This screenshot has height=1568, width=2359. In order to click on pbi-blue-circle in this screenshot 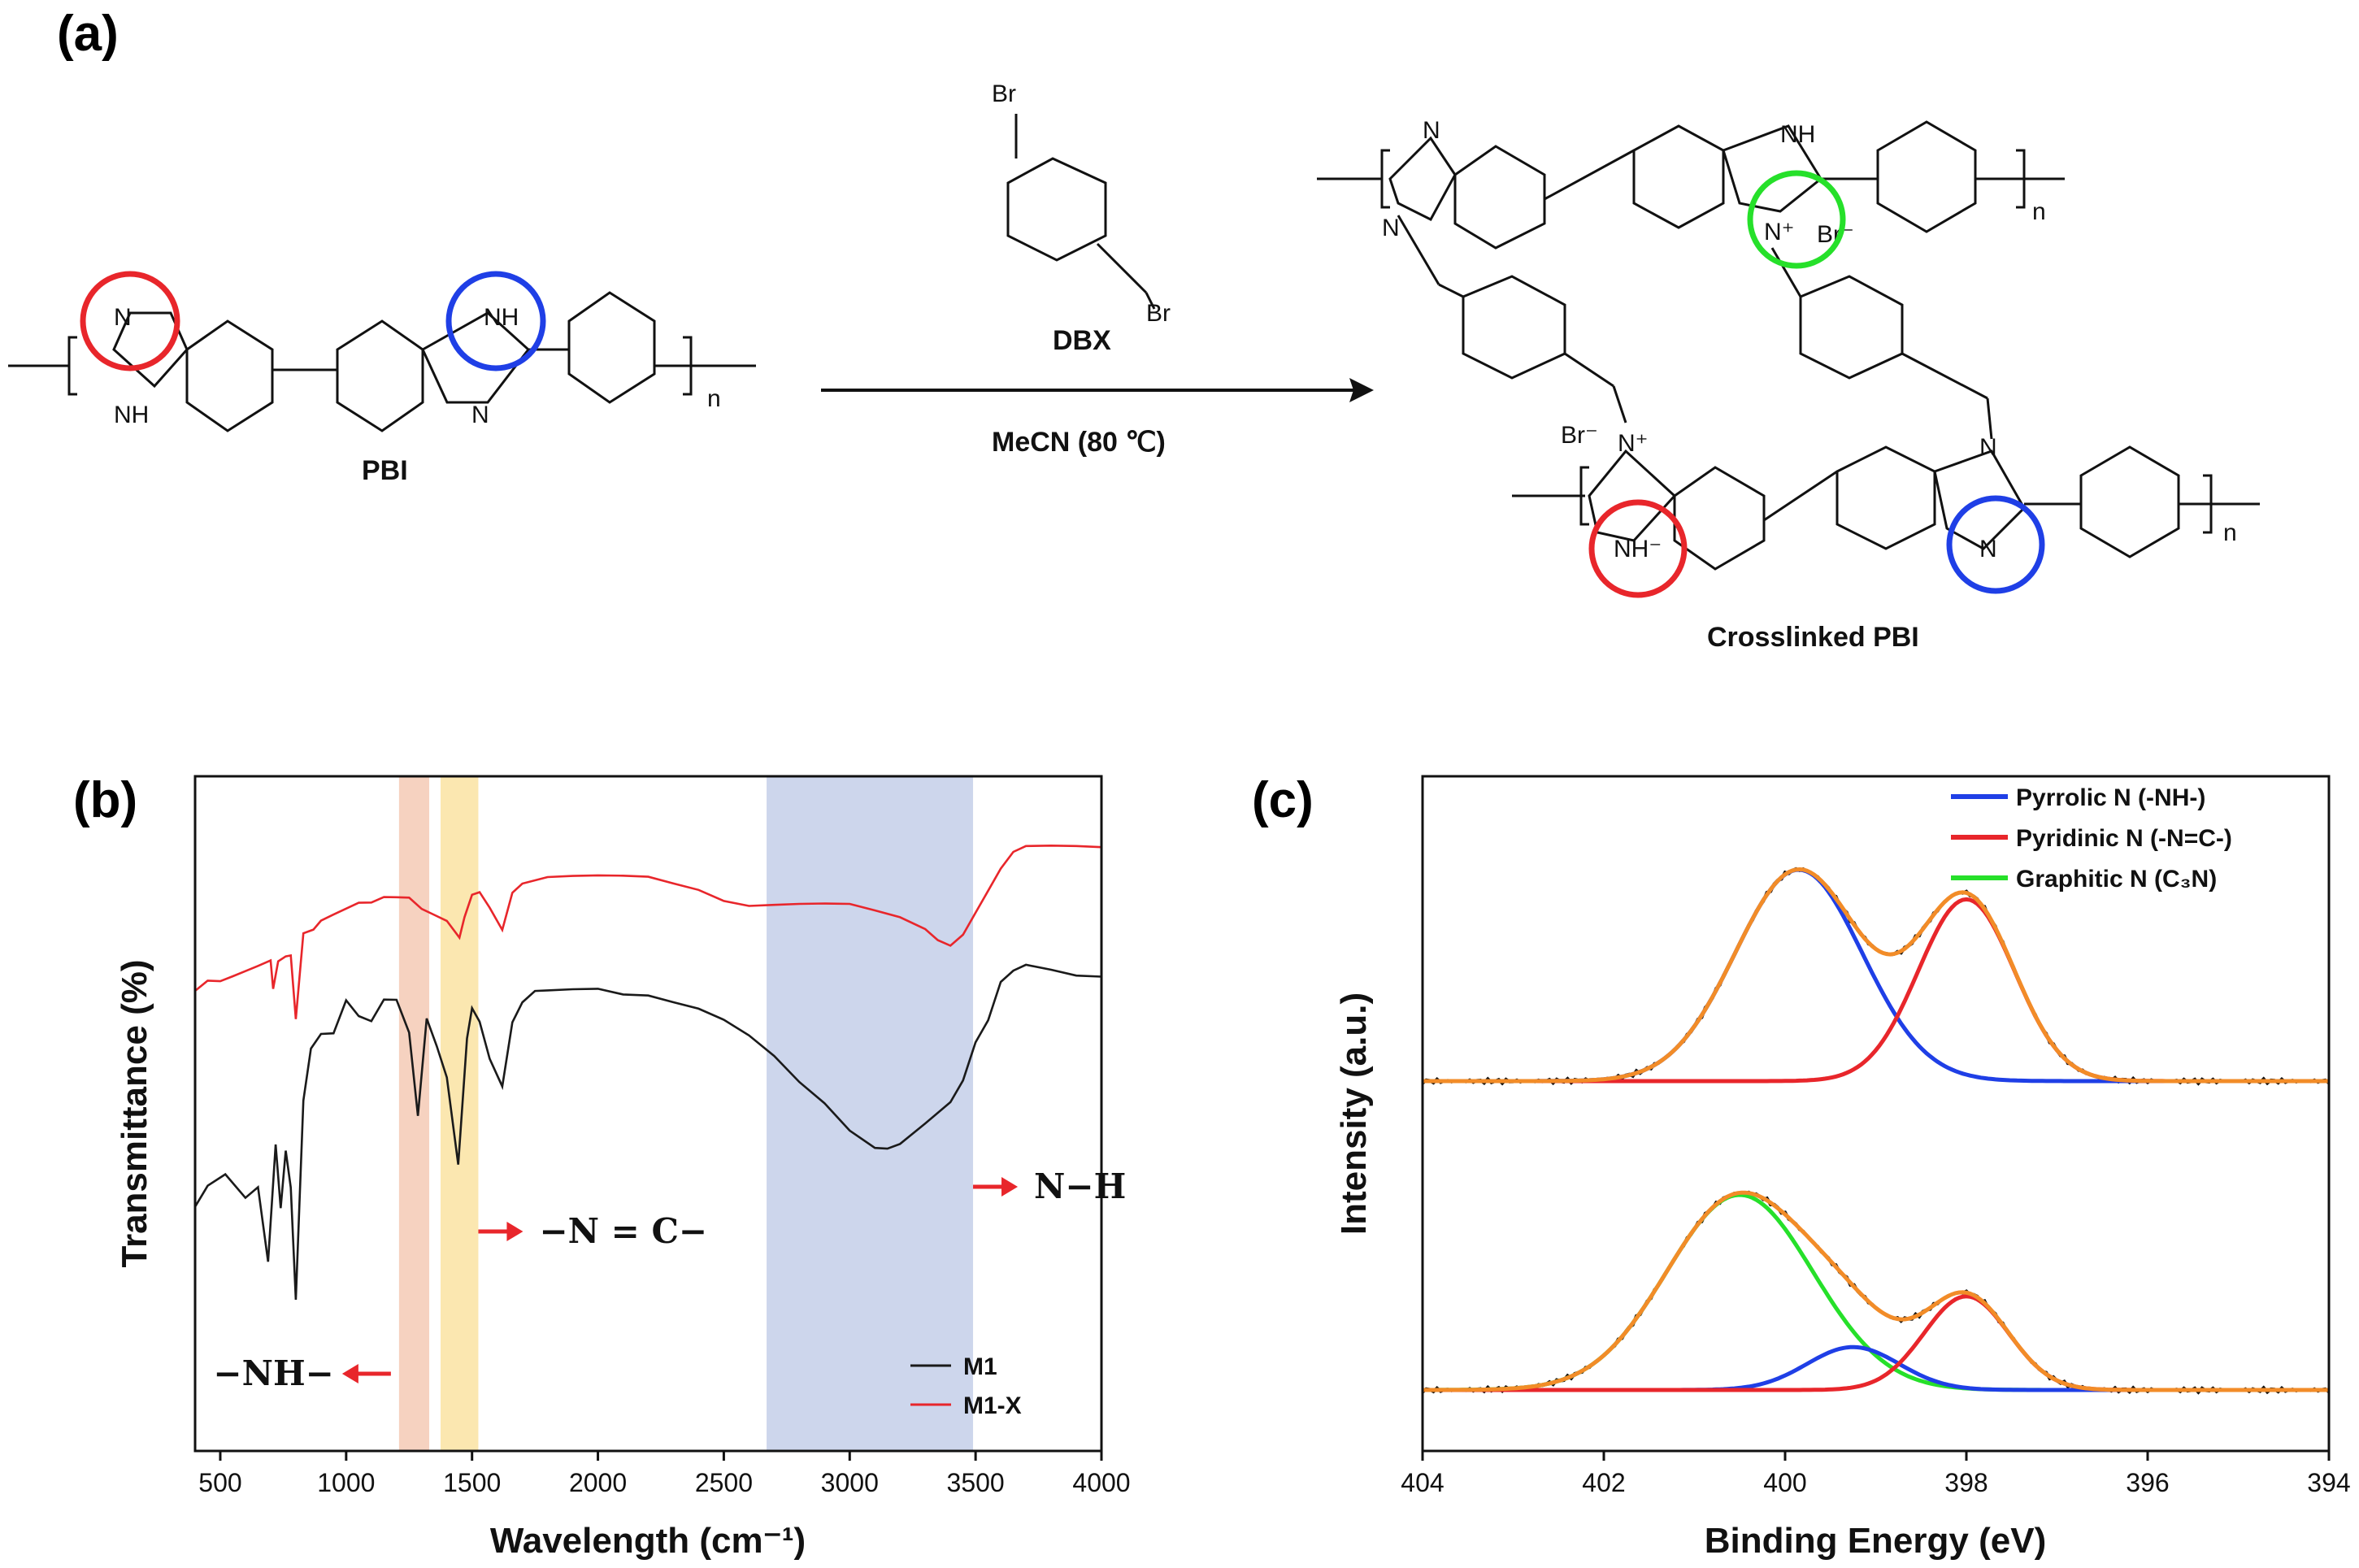, I will do `click(495, 321)`.